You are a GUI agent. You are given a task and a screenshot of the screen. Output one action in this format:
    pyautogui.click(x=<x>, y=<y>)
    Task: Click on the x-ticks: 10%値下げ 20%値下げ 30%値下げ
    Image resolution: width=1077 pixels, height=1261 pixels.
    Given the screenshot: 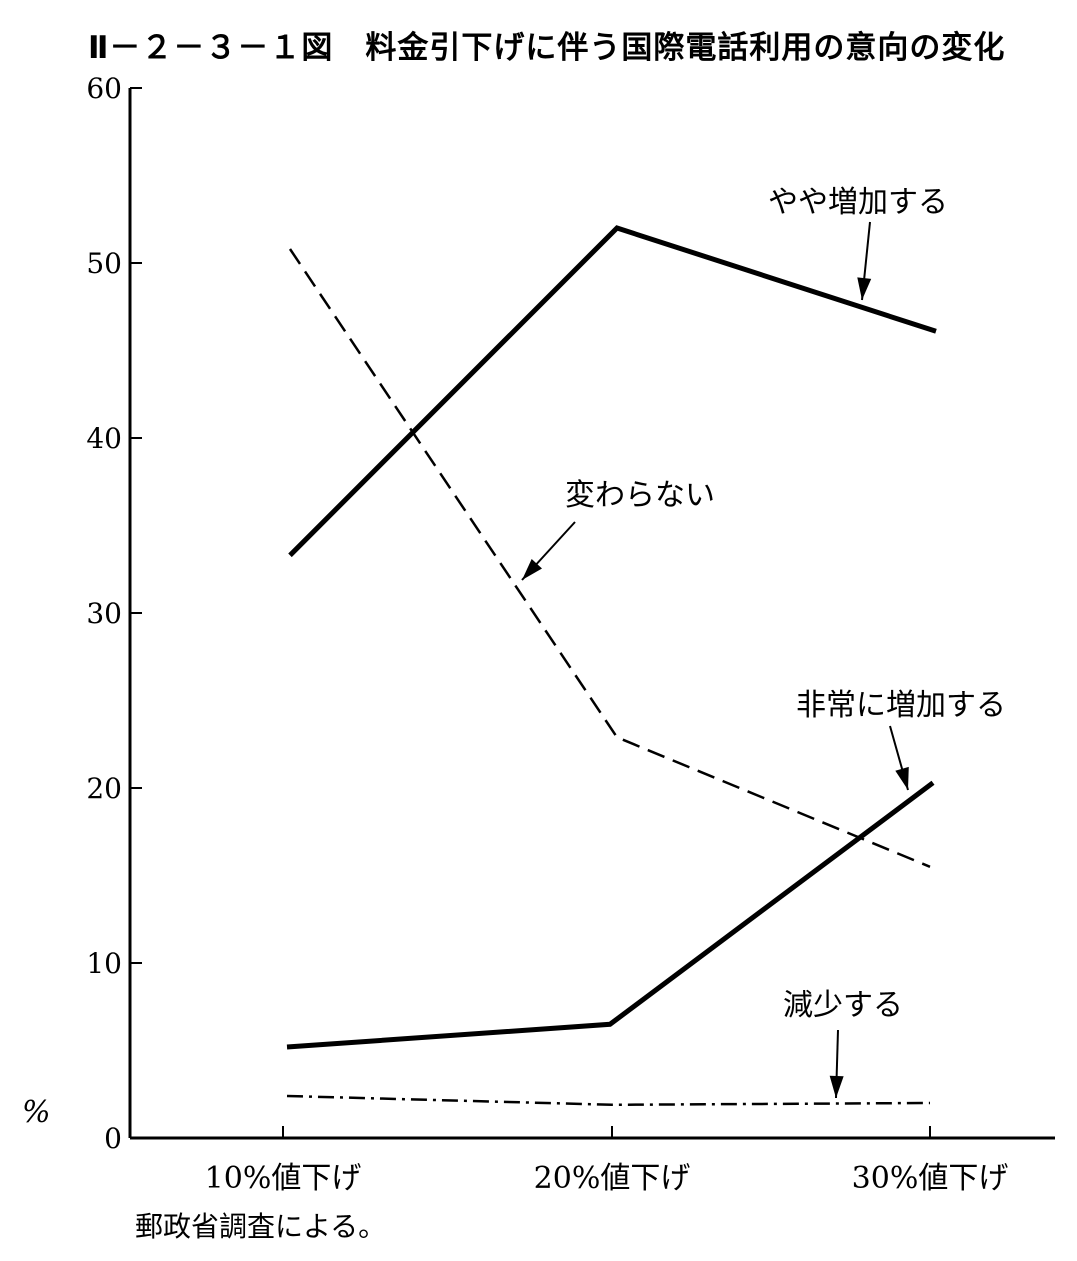 What is the action you would take?
    pyautogui.click(x=607, y=1161)
    